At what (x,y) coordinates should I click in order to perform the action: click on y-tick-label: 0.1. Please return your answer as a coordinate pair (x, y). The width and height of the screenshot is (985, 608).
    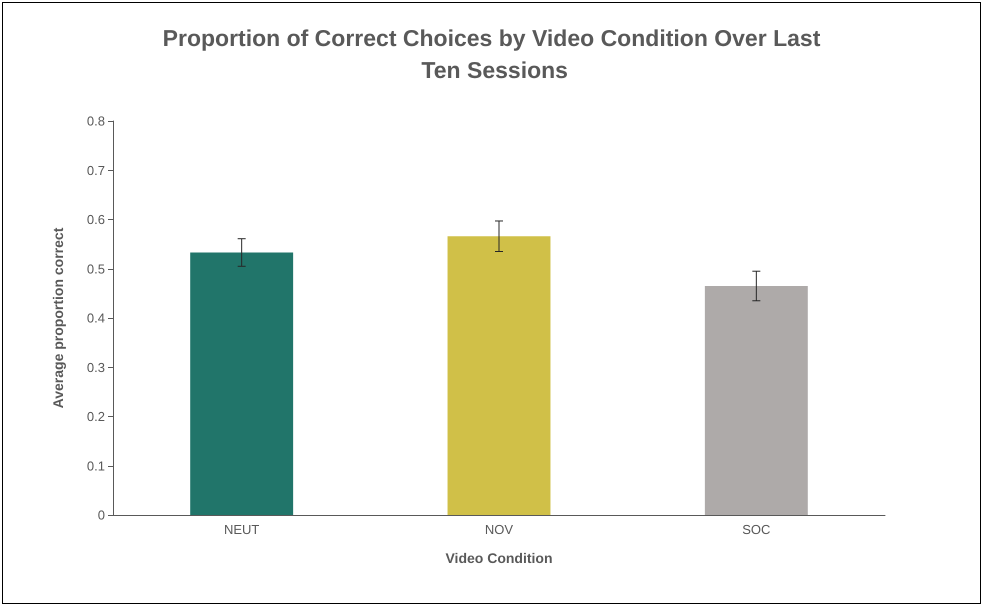
    Looking at the image, I should click on (95, 466).